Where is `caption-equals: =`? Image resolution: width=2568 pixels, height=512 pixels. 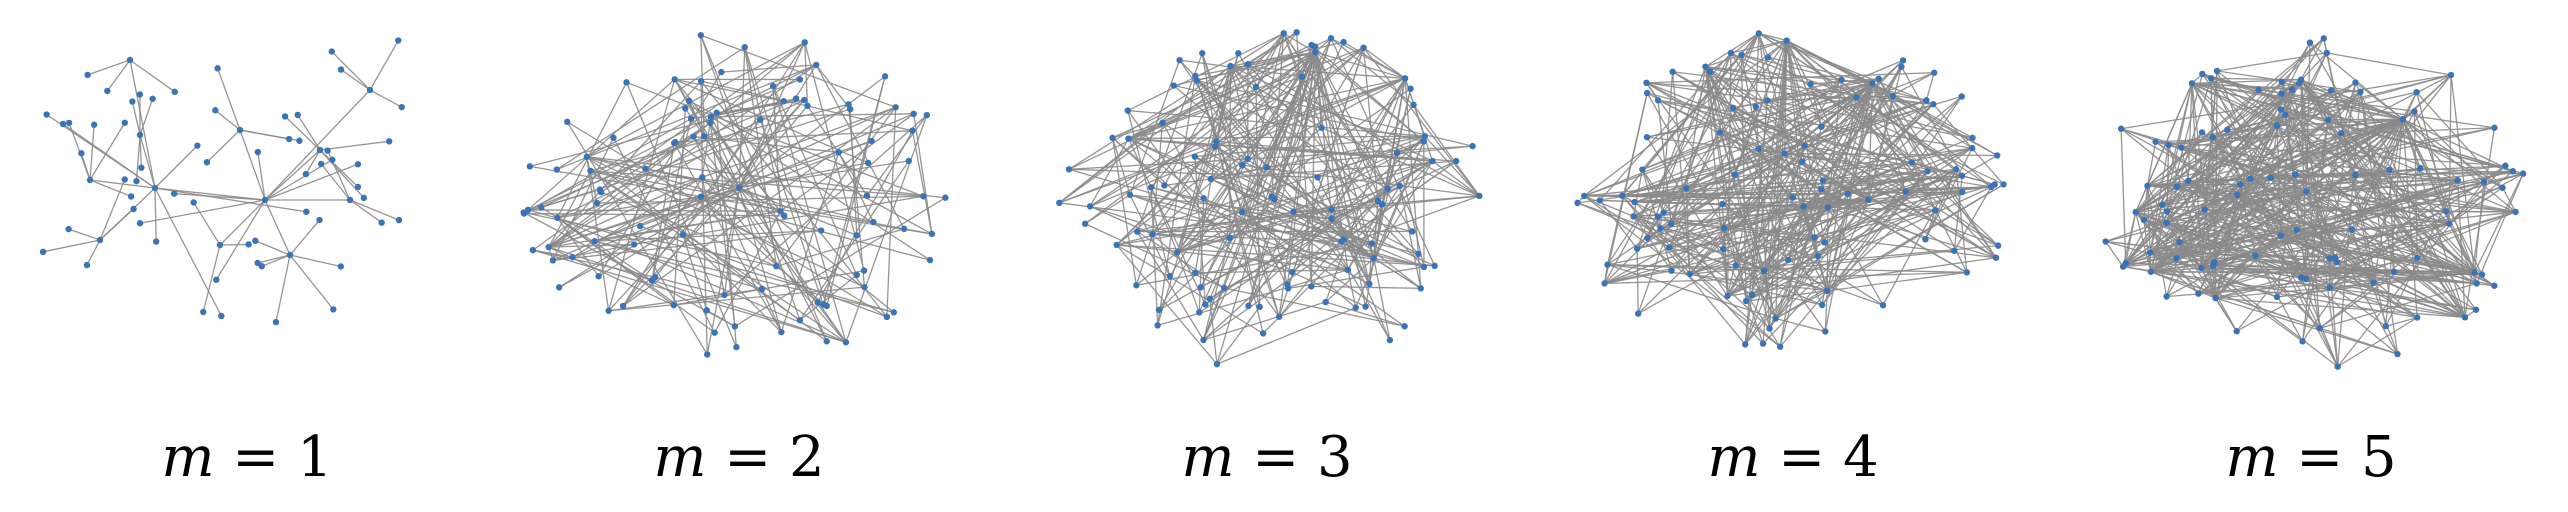
caption-equals: = is located at coordinates (748, 457).